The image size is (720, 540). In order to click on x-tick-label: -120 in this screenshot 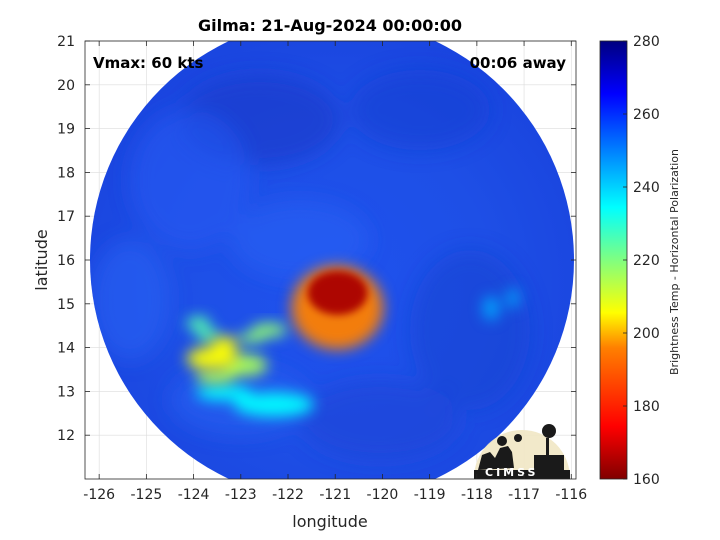, I will do `click(383, 495)`.